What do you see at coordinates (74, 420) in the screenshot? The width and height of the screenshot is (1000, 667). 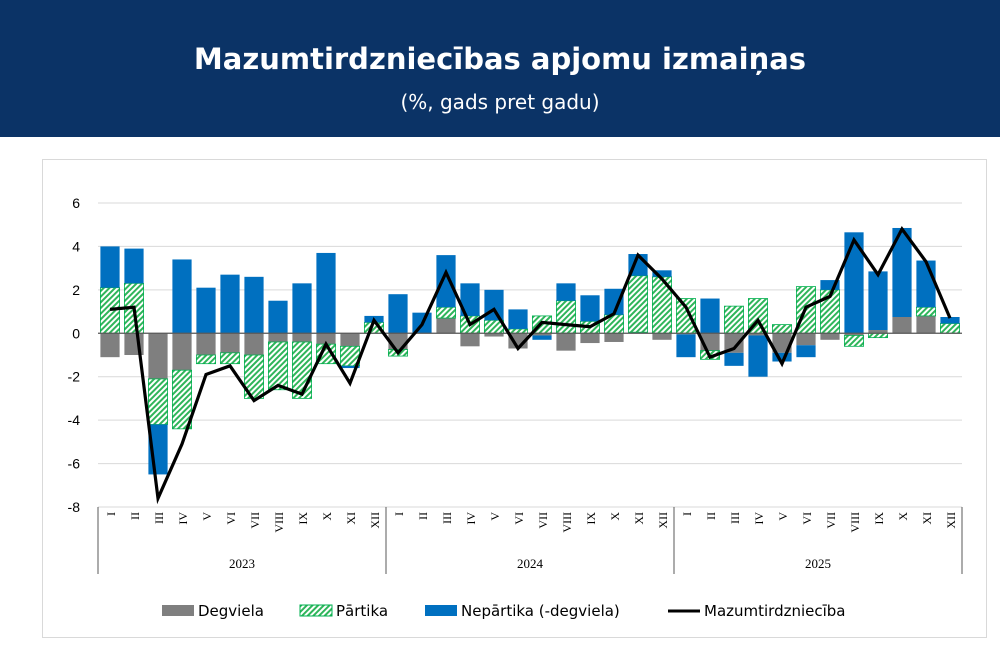 I see `y-tick-label: -4` at bounding box center [74, 420].